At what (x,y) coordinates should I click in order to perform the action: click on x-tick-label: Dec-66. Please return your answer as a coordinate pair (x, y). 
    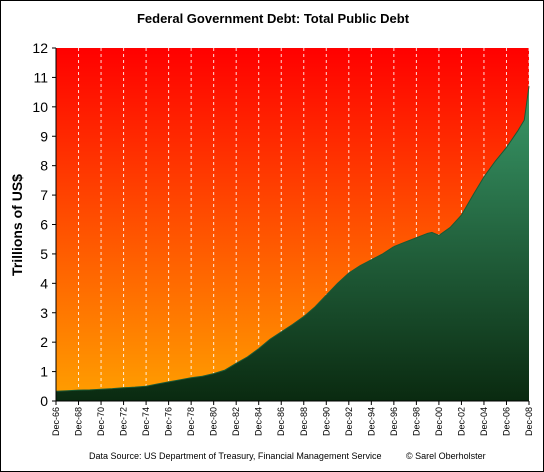
    Looking at the image, I should click on (56, 421).